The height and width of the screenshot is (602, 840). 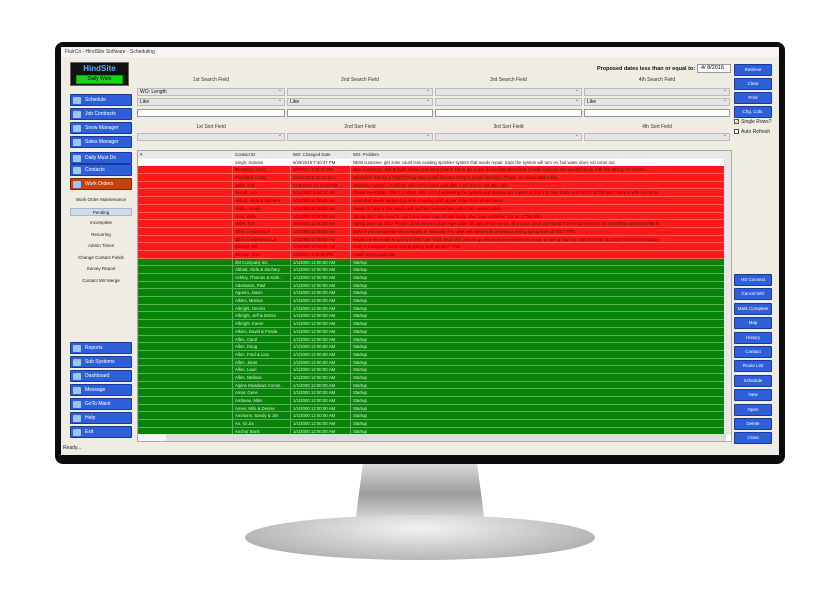 I want to click on submenu-admin-times: Admin Times, so click(x=100, y=245).